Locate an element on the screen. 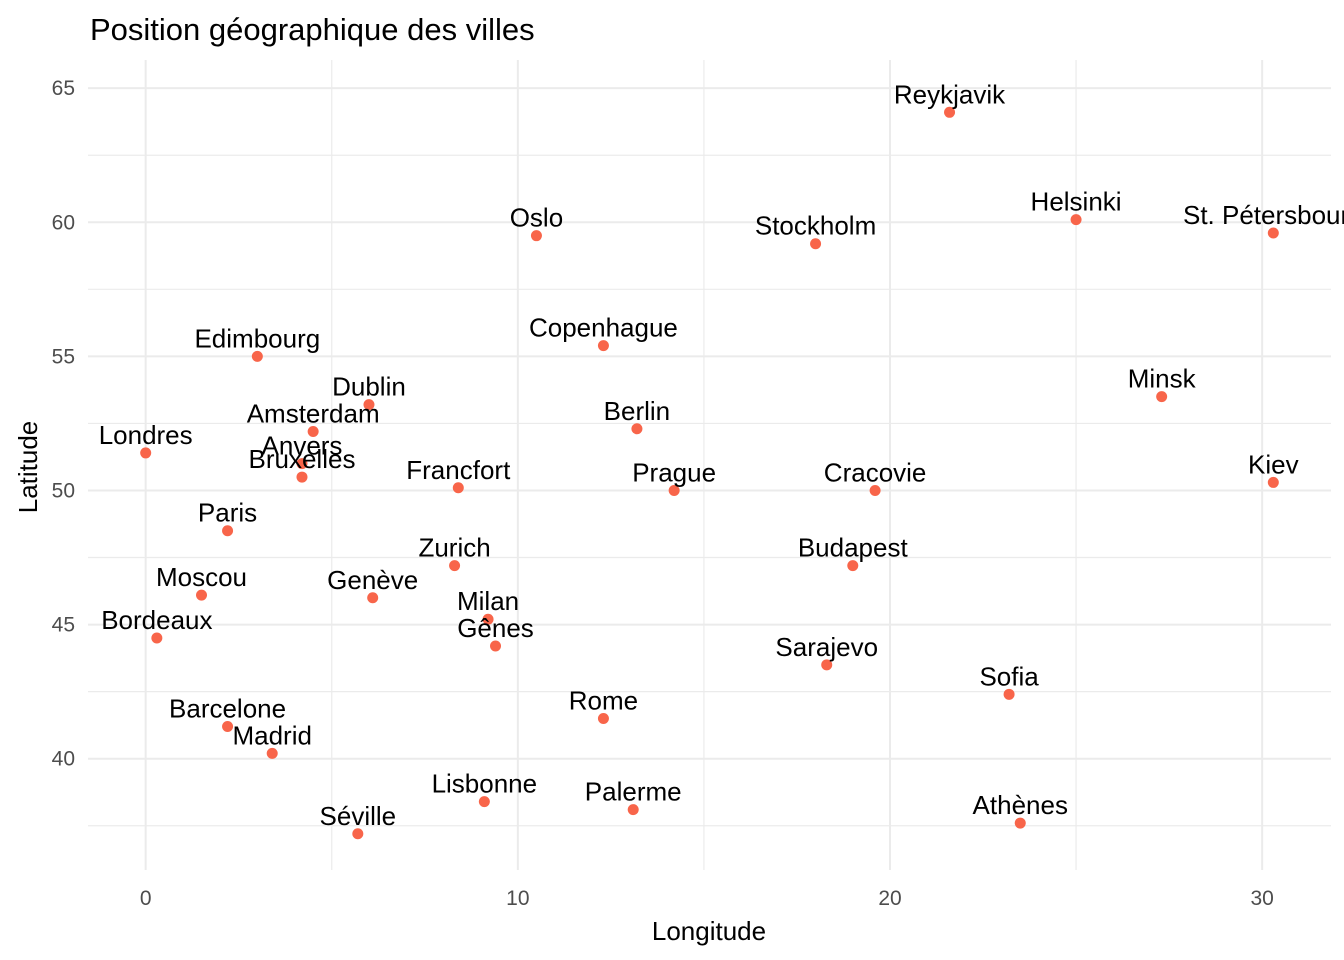 This screenshot has width=1344, height=960. y-tick-label: 55 is located at coordinates (63, 356).